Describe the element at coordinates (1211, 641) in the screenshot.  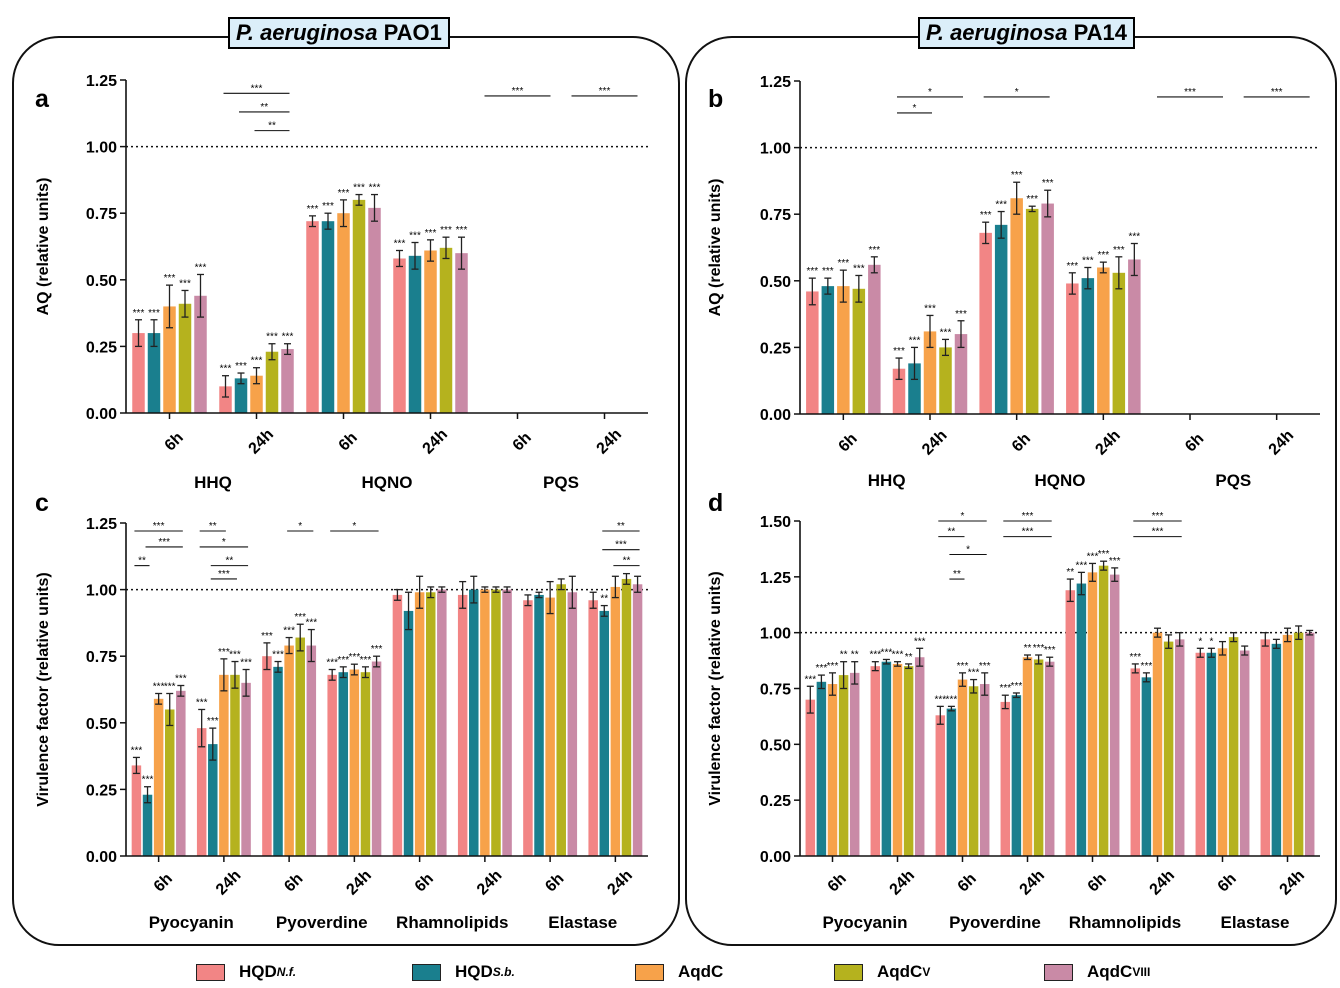
I see `significance-label: *` at that location.